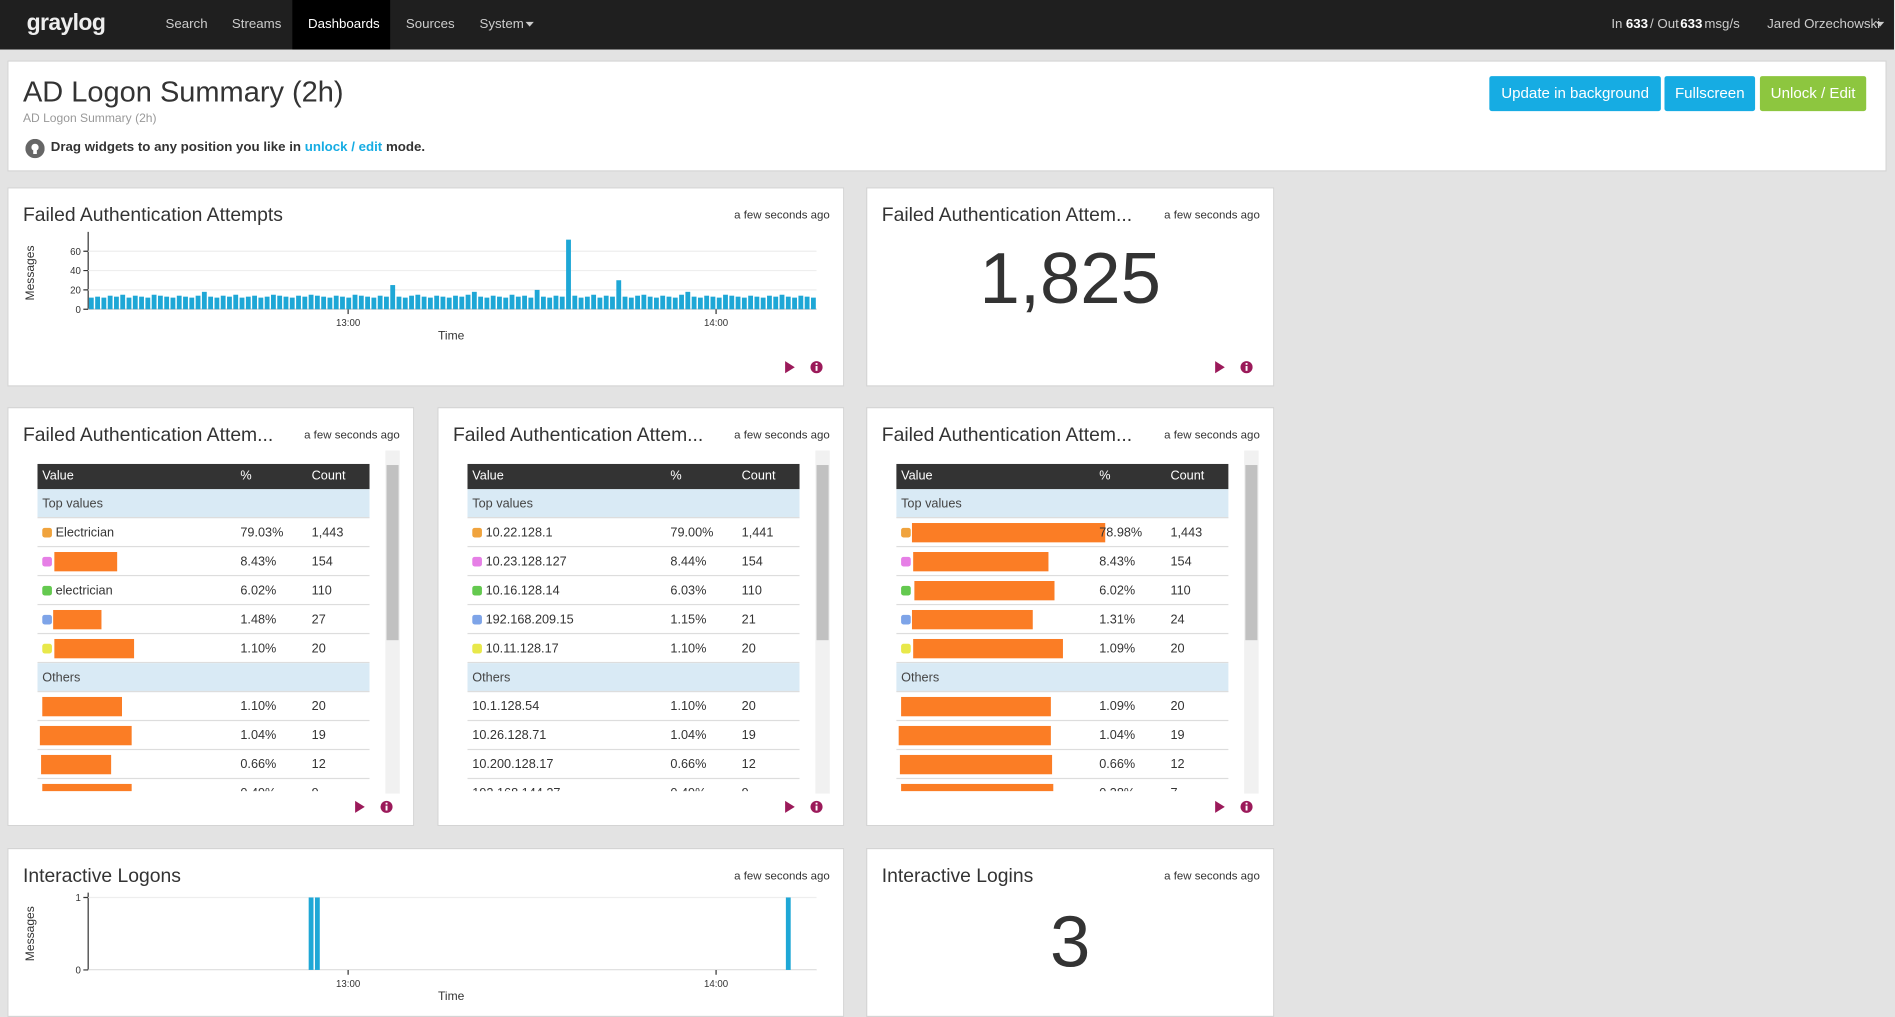 The image size is (1895, 1017). What do you see at coordinates (716, 984) in the screenshot?
I see `x-tick-label: 14:00` at bounding box center [716, 984].